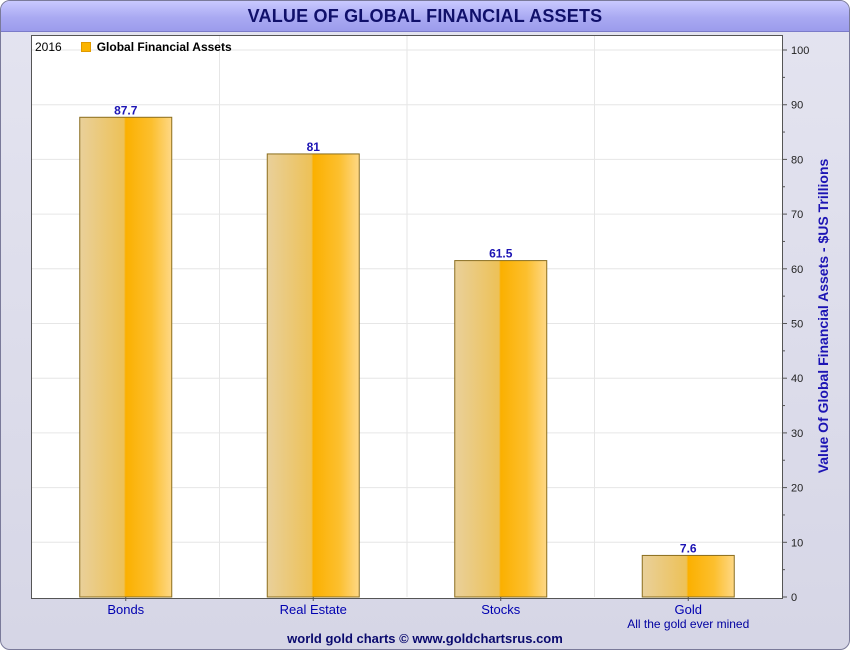  What do you see at coordinates (797, 270) in the screenshot?
I see `y-tick-label: 60` at bounding box center [797, 270].